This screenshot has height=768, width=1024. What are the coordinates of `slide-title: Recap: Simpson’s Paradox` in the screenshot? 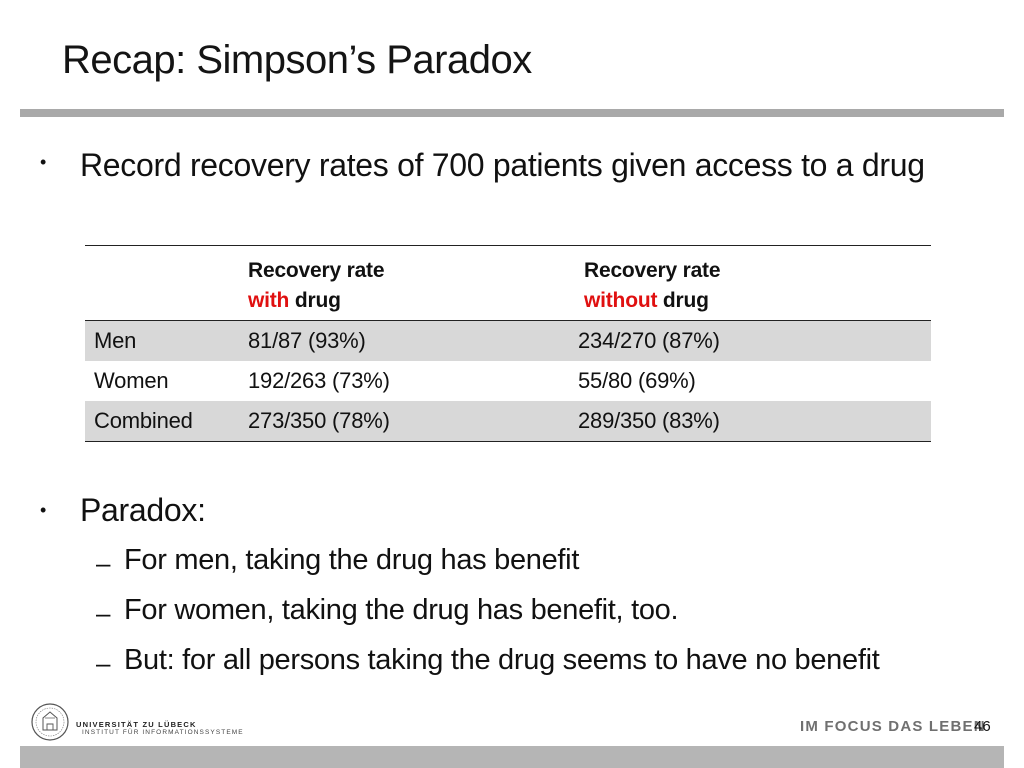 It's located at (297, 60).